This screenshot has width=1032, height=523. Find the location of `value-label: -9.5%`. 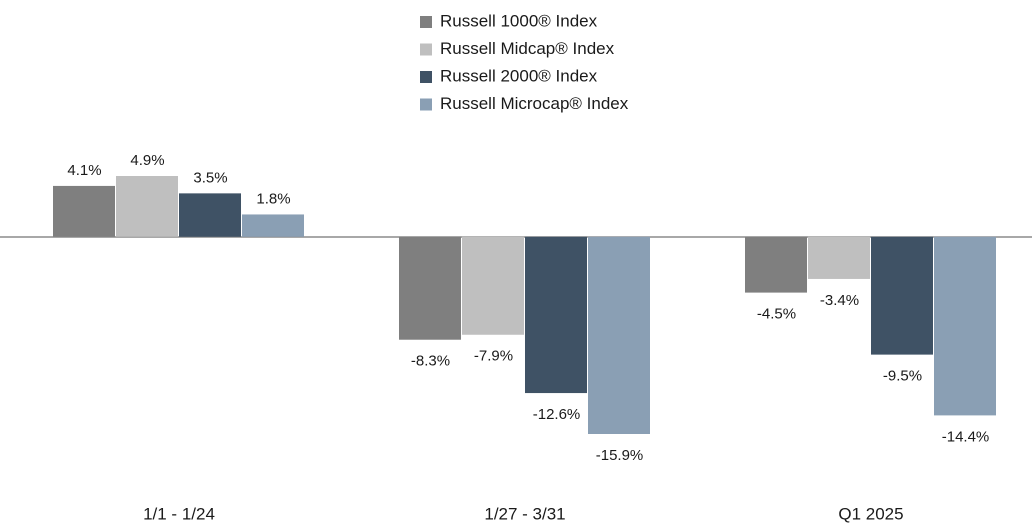

value-label: -9.5% is located at coordinates (902, 376).